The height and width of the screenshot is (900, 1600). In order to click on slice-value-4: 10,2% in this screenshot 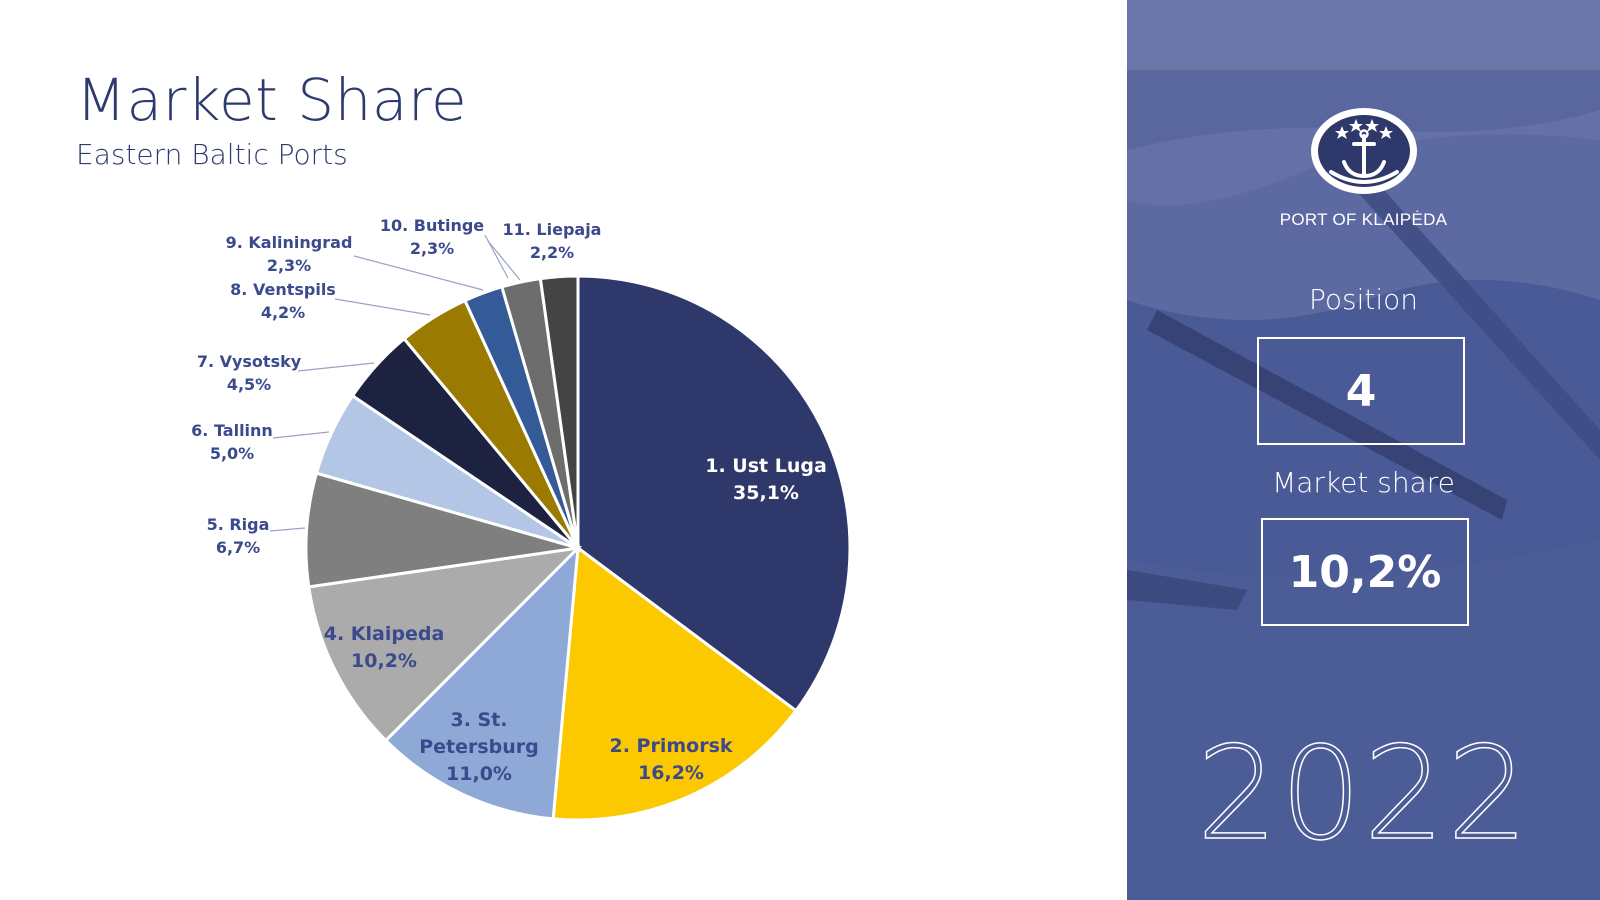, I will do `click(384, 661)`.